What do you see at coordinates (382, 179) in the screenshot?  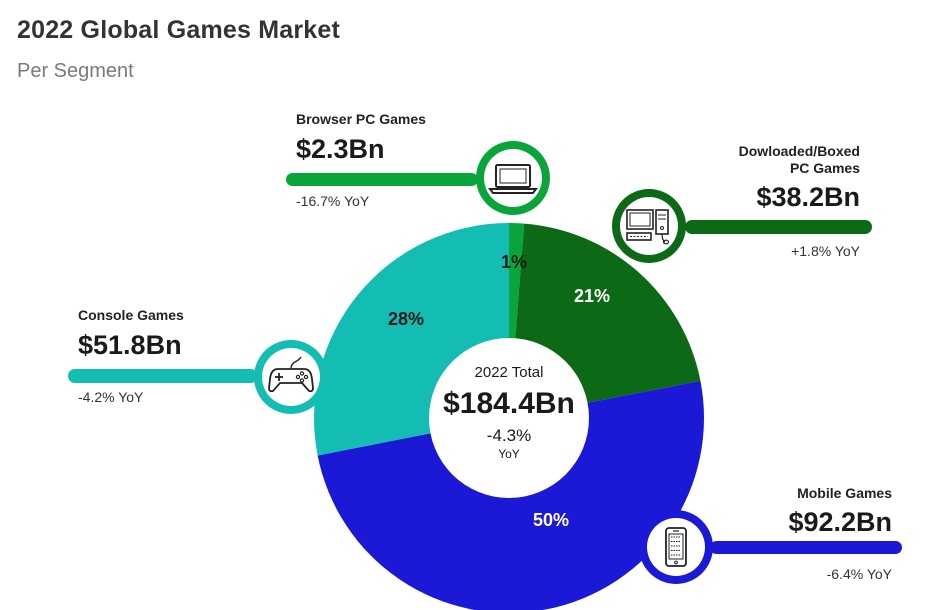 I see `browser-pc-games-leader-bar` at bounding box center [382, 179].